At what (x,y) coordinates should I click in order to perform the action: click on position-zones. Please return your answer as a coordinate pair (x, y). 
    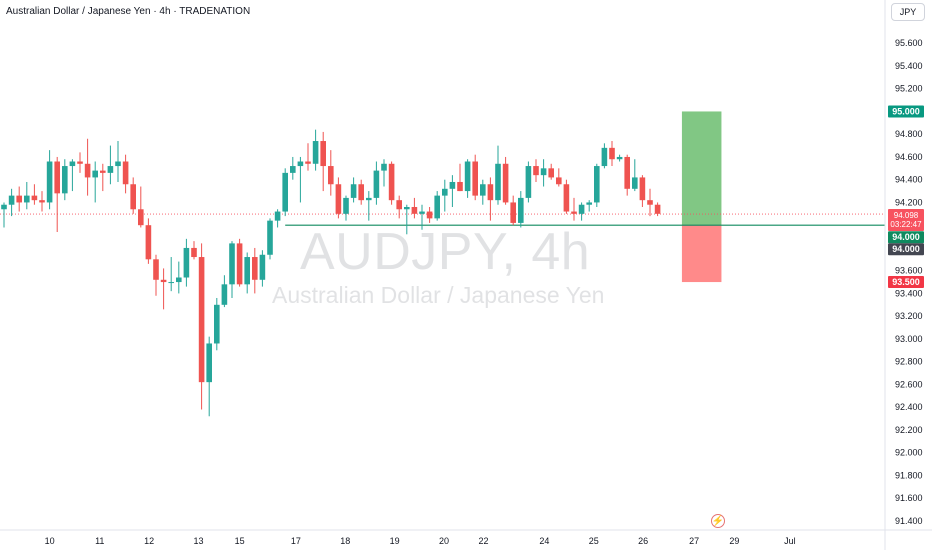
    Looking at the image, I should click on (701, 197).